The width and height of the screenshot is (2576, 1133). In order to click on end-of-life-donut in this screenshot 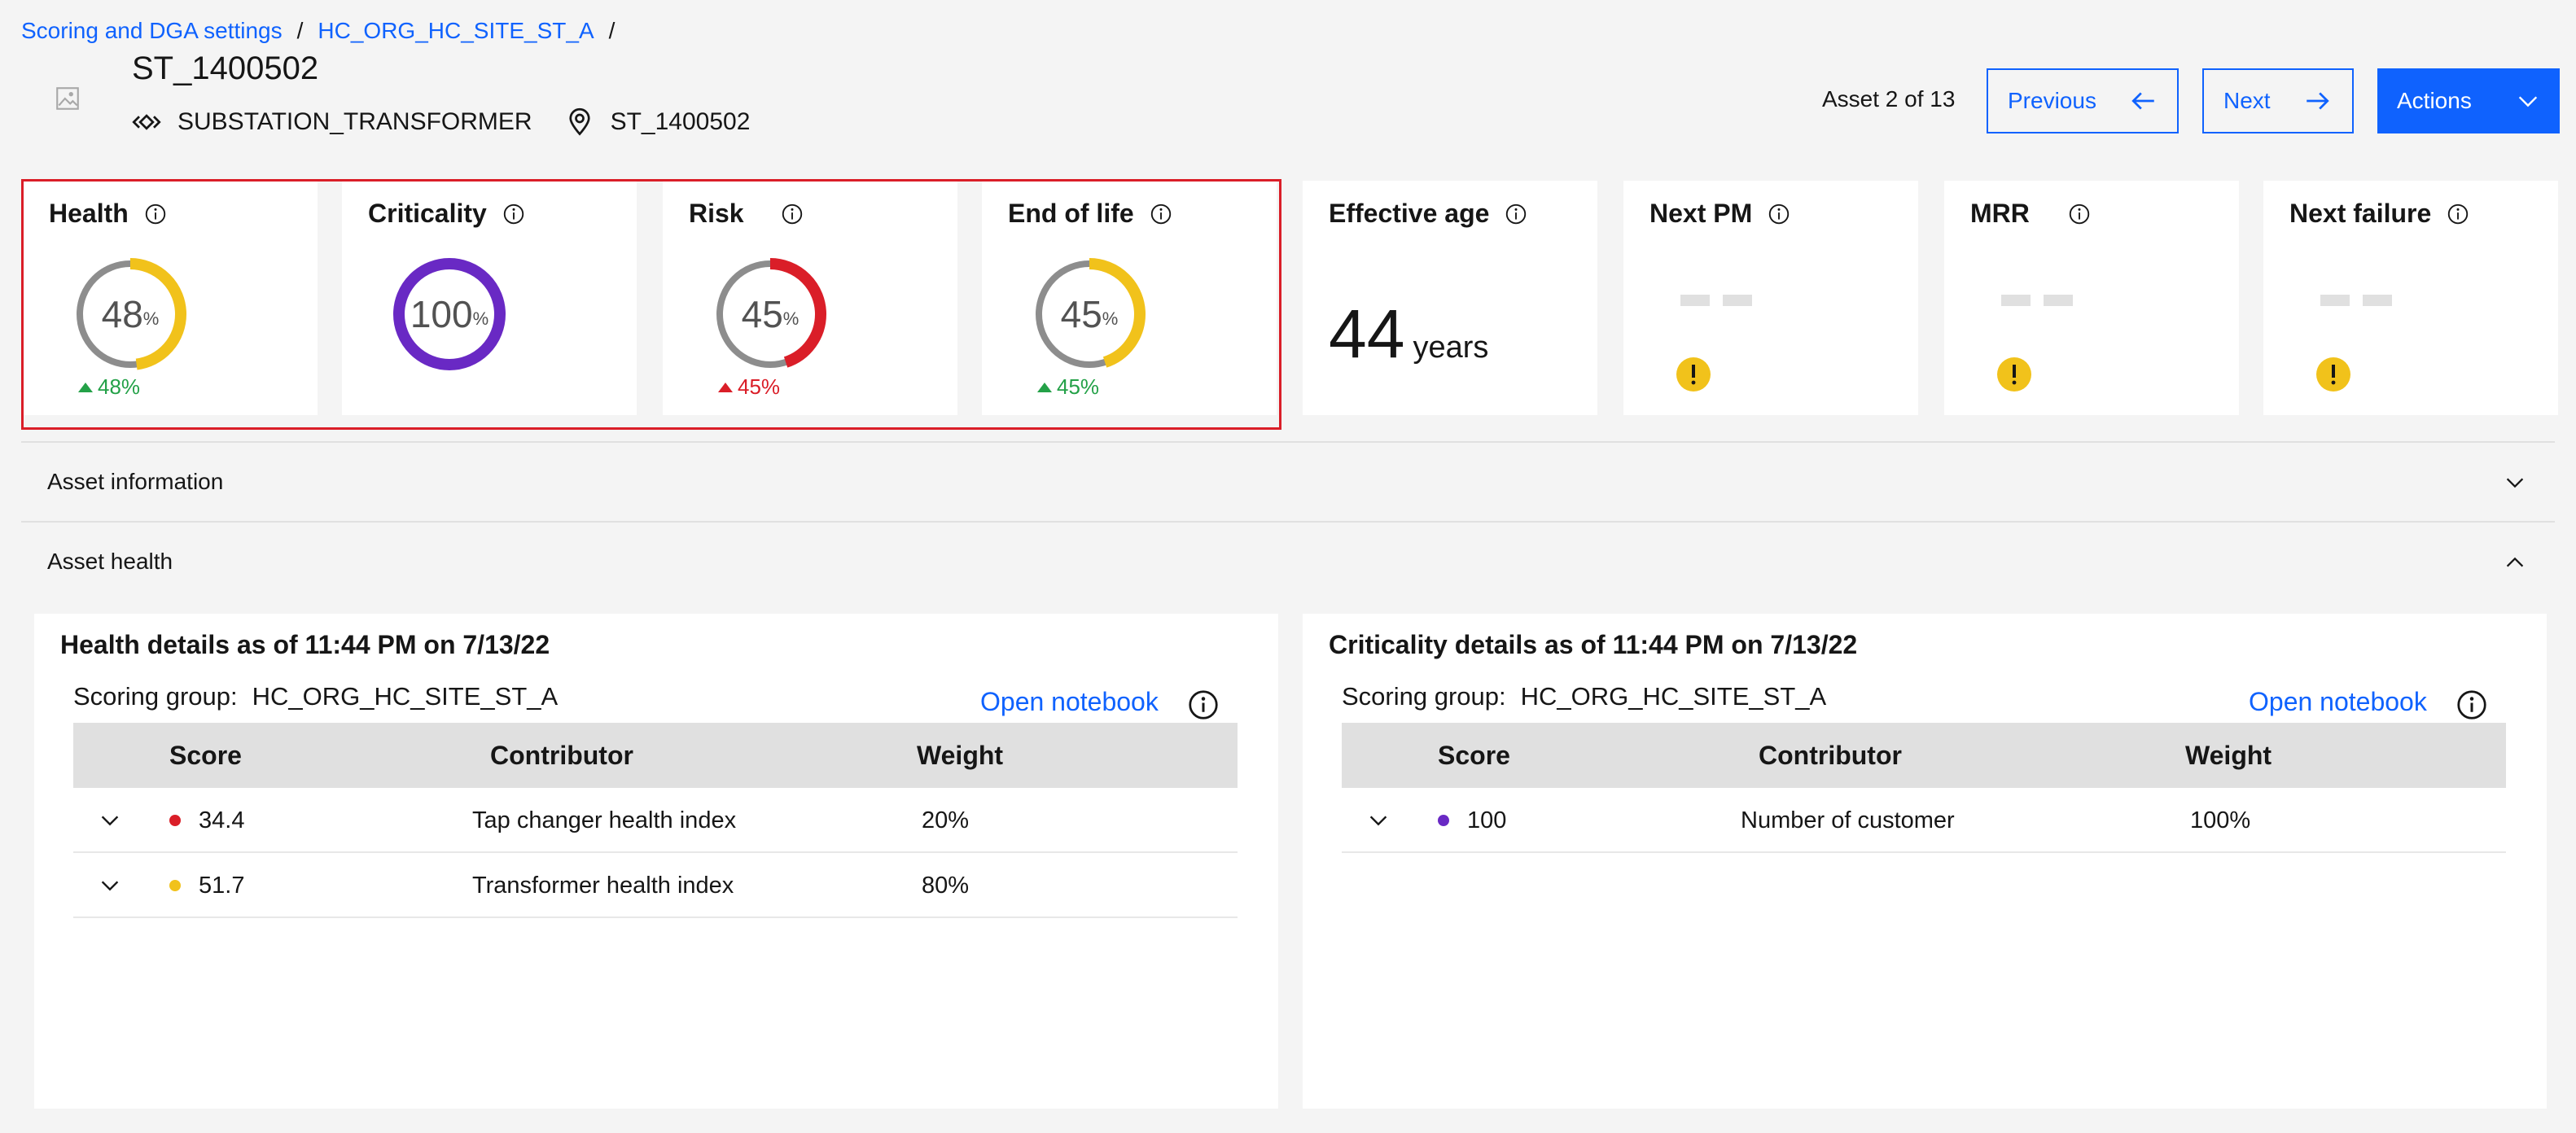, I will do `click(1089, 314)`.